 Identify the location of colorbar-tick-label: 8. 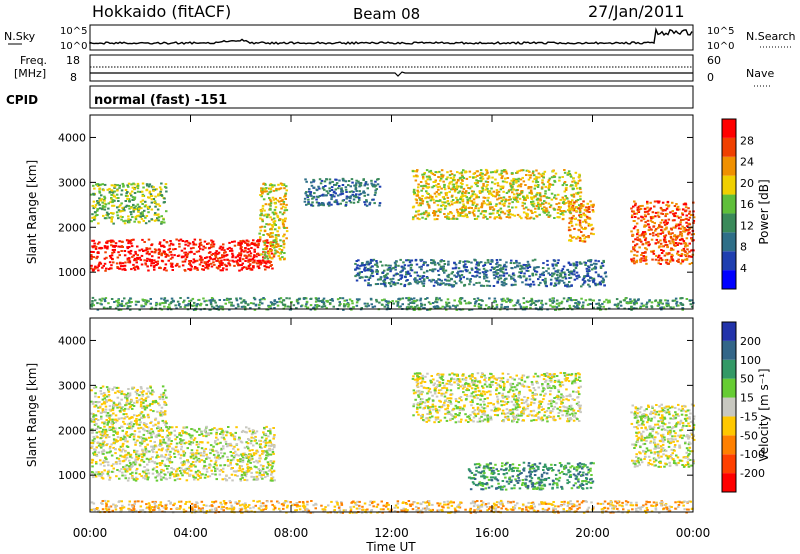
(743, 247).